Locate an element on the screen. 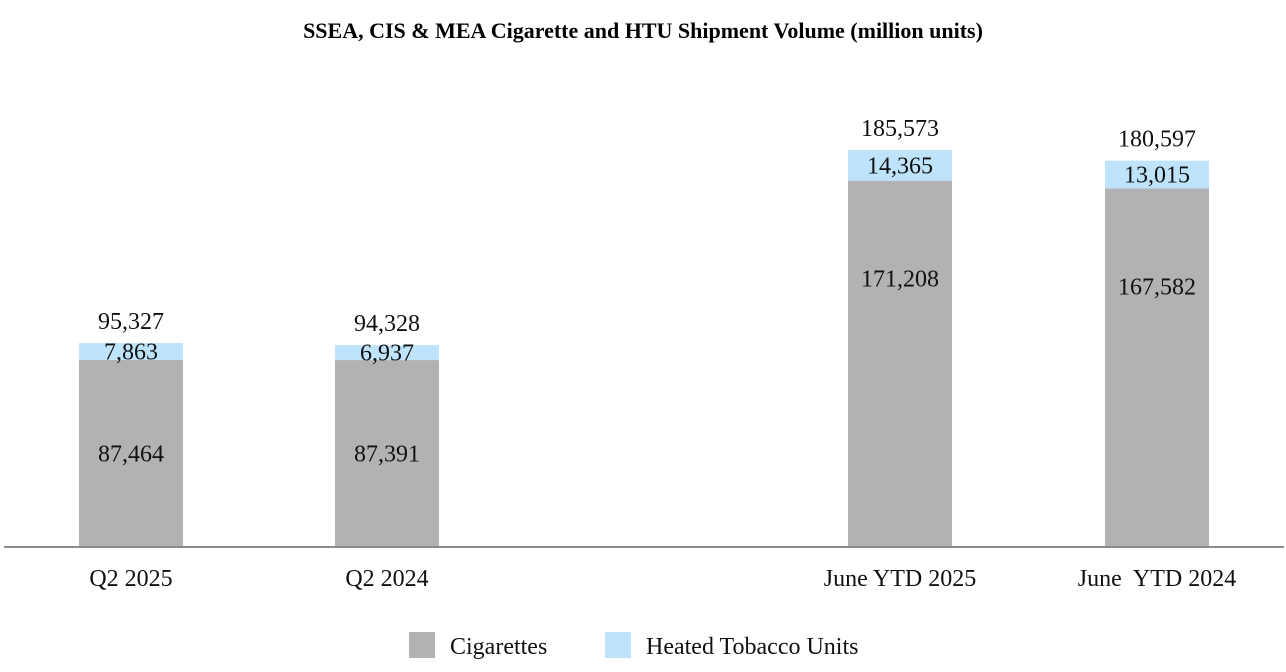  label-cigarettes-1: 87,391 is located at coordinates (387, 455).